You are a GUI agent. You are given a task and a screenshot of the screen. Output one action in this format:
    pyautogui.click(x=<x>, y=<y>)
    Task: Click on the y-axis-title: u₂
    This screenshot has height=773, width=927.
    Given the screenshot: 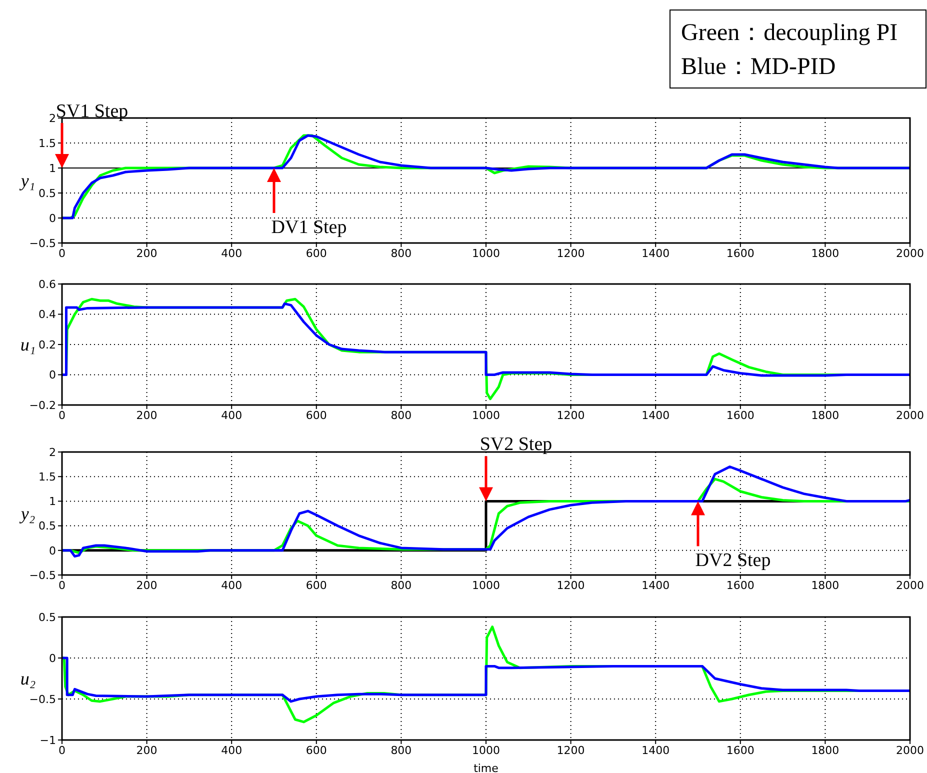 What is the action you would take?
    pyautogui.click(x=28, y=678)
    